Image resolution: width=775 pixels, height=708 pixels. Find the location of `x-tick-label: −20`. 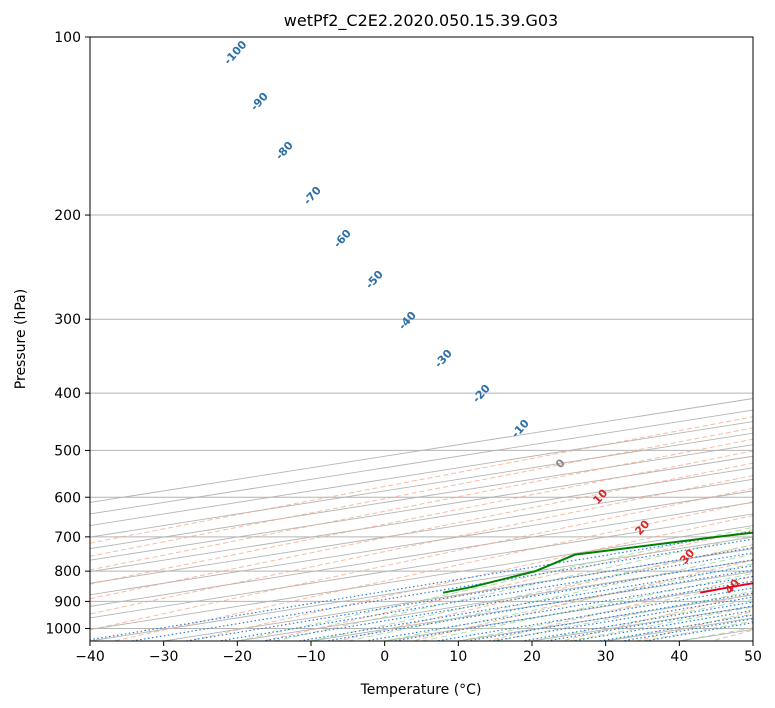

x-tick-label: −20 is located at coordinates (238, 657).